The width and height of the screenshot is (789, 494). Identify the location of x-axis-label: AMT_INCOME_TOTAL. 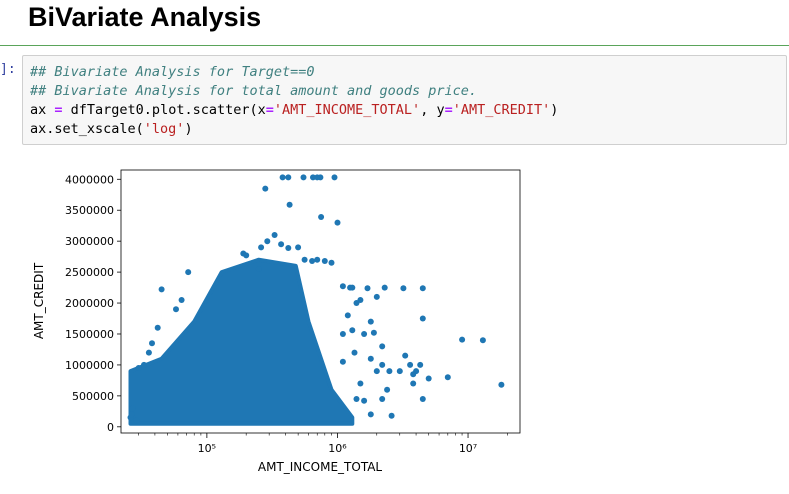
(320, 467).